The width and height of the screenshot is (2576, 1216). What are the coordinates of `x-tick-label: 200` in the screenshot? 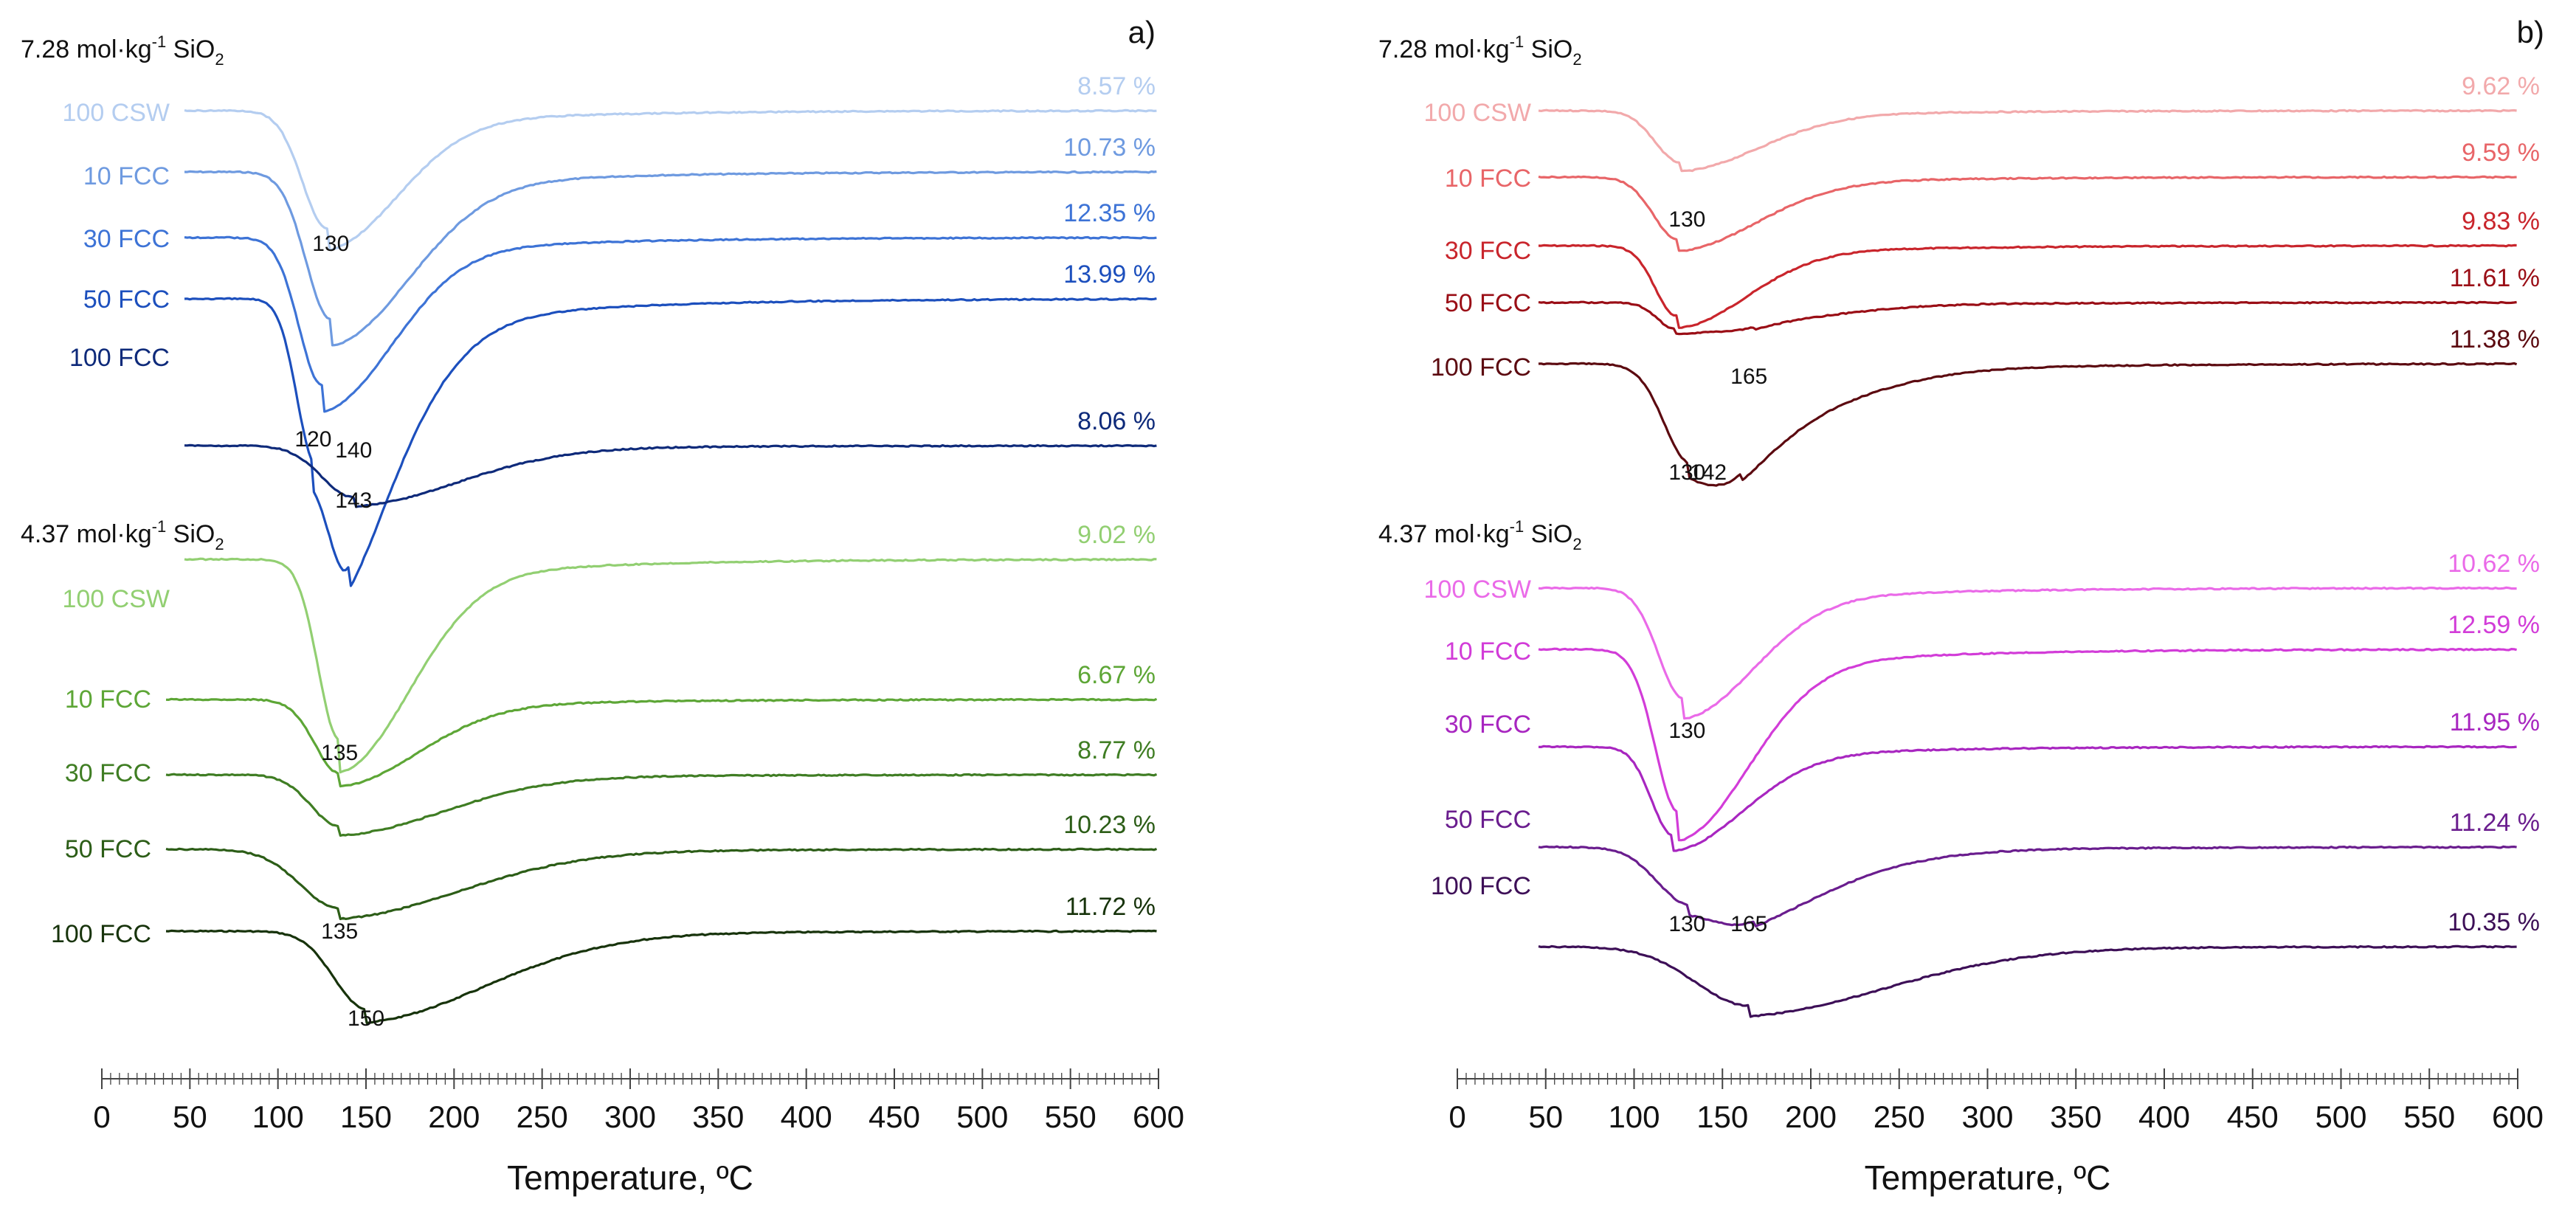 It's located at (1811, 1116).